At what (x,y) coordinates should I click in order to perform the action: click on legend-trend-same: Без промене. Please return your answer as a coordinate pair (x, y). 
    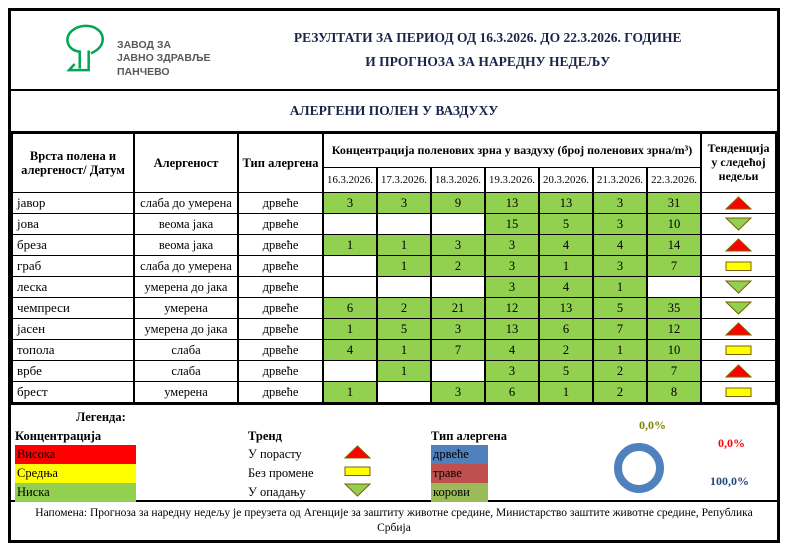
    Looking at the image, I should click on (311, 473).